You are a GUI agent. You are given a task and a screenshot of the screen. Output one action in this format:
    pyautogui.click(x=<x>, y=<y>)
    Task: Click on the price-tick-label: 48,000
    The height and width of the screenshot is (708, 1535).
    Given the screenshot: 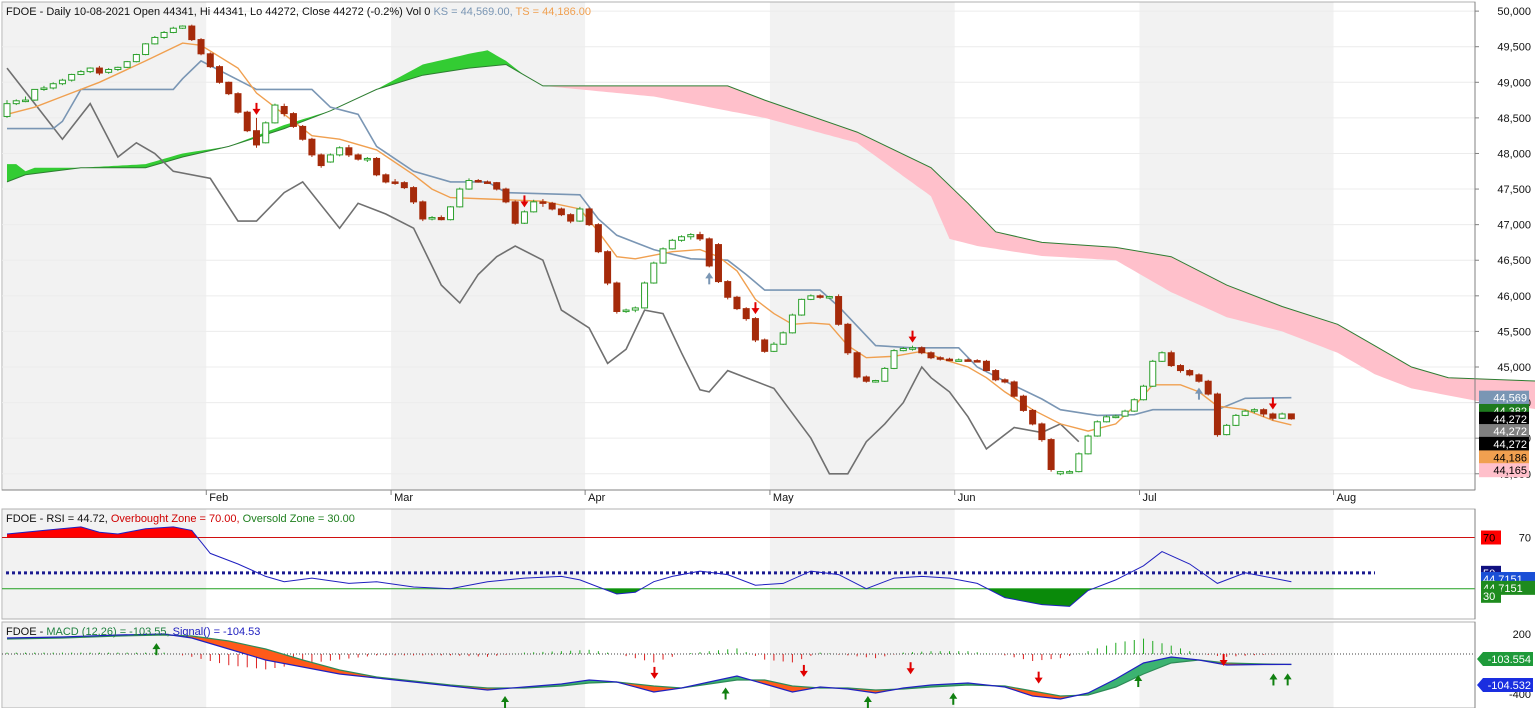 What is the action you would take?
    pyautogui.click(x=1514, y=154)
    